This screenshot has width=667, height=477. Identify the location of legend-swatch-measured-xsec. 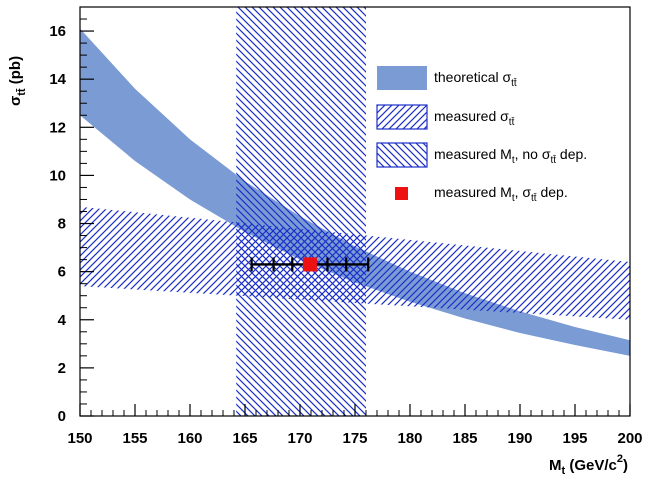
(402, 117).